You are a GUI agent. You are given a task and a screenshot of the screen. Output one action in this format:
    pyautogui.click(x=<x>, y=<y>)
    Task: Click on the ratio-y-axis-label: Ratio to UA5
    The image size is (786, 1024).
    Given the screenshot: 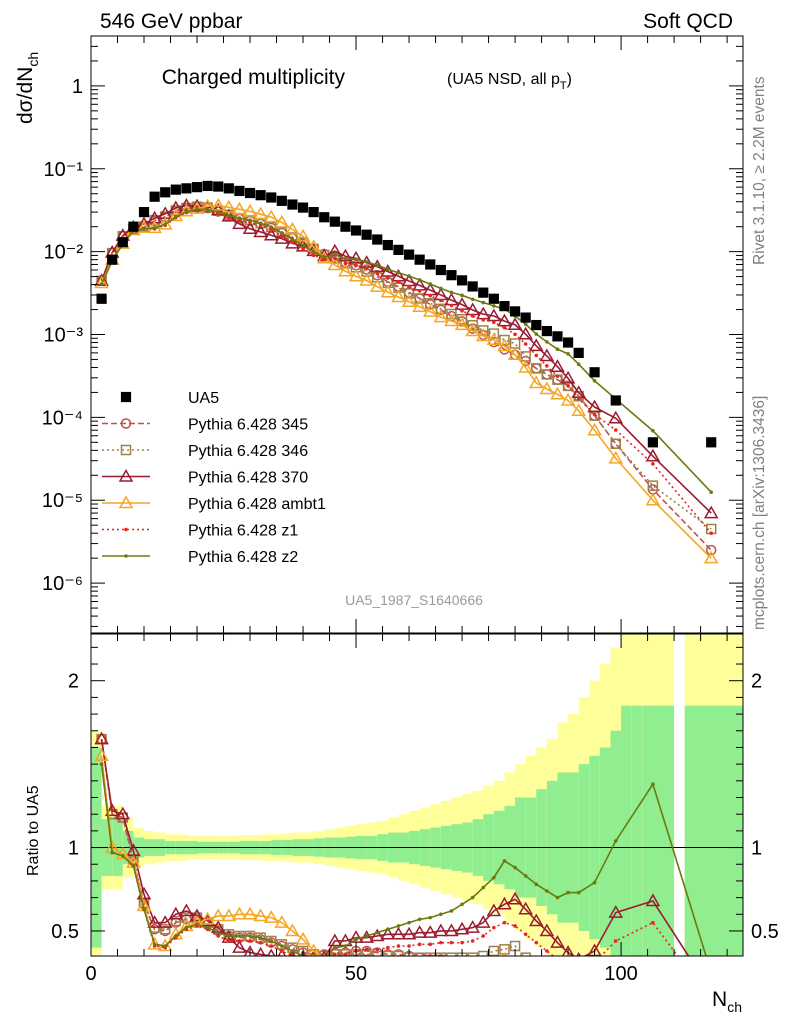 What is the action you would take?
    pyautogui.click(x=33, y=830)
    